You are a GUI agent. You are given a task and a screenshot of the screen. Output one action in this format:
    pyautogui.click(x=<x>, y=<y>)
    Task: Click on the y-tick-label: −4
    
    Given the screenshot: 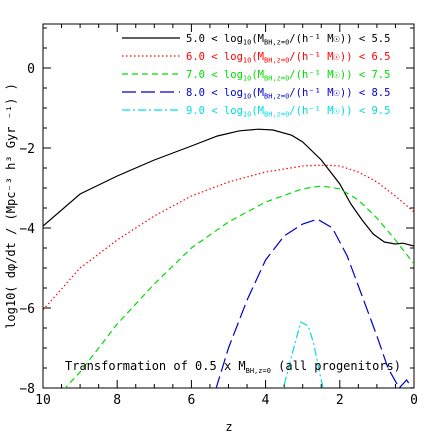 What is the action you would take?
    pyautogui.click(x=27, y=229)
    